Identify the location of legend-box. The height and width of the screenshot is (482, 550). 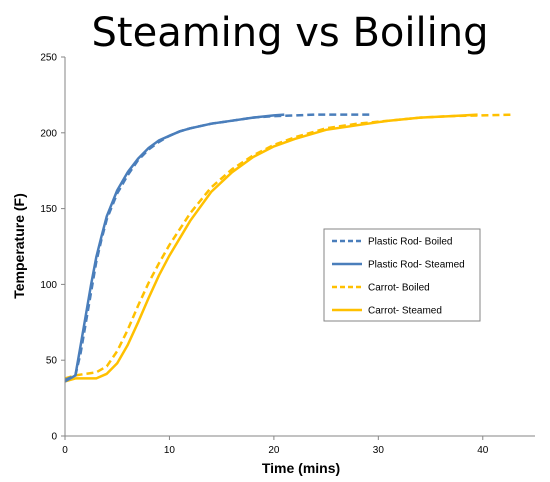
(402, 275).